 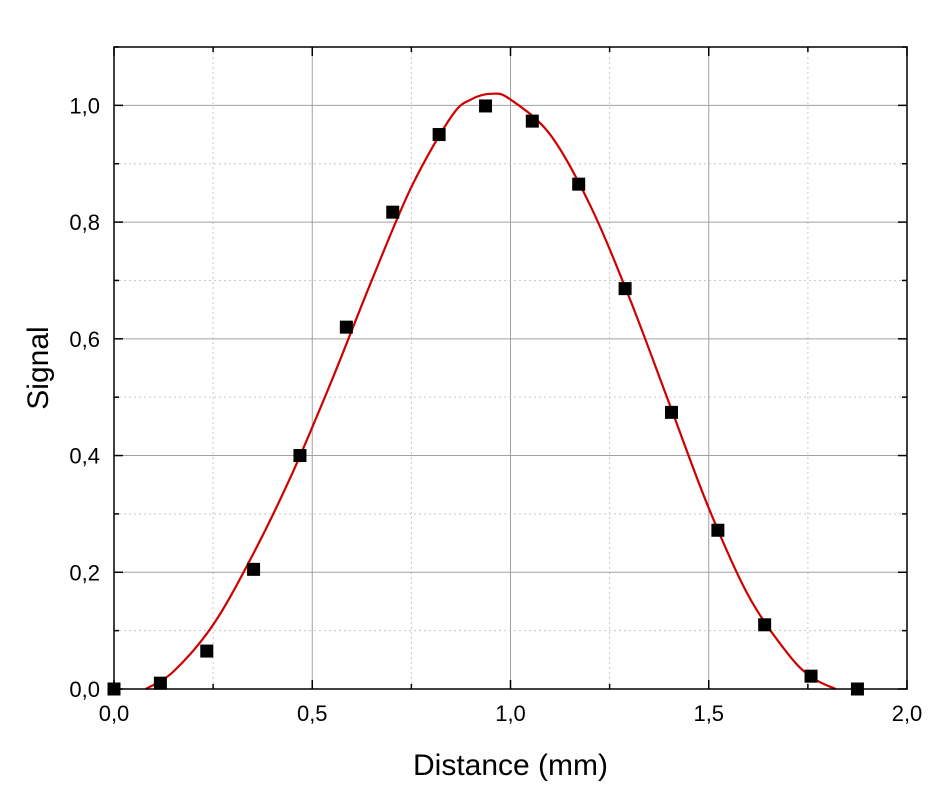 What do you see at coordinates (84, 105) in the screenshot?
I see `y-tick-label: 1,0` at bounding box center [84, 105].